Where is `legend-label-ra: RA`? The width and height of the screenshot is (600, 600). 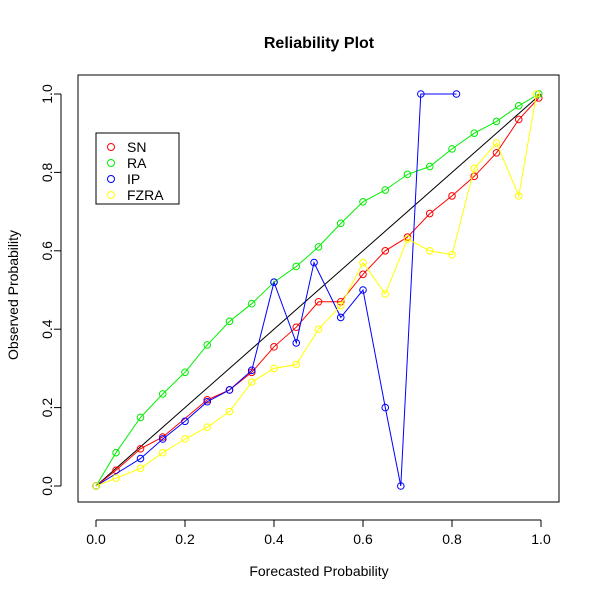 legend-label-ra: RA is located at coordinates (137, 163).